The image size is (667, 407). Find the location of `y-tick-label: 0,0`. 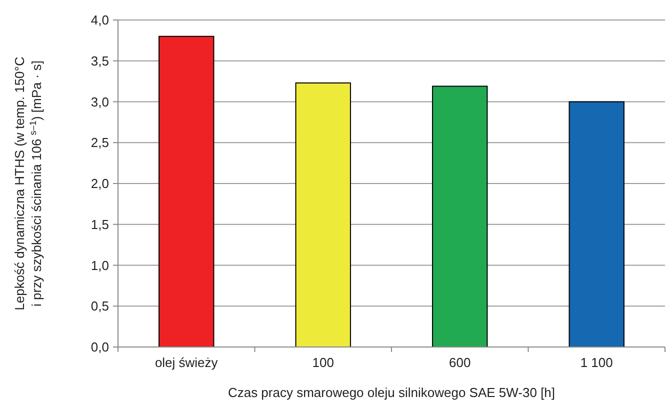

y-tick-label: 0,0 is located at coordinates (99, 347).